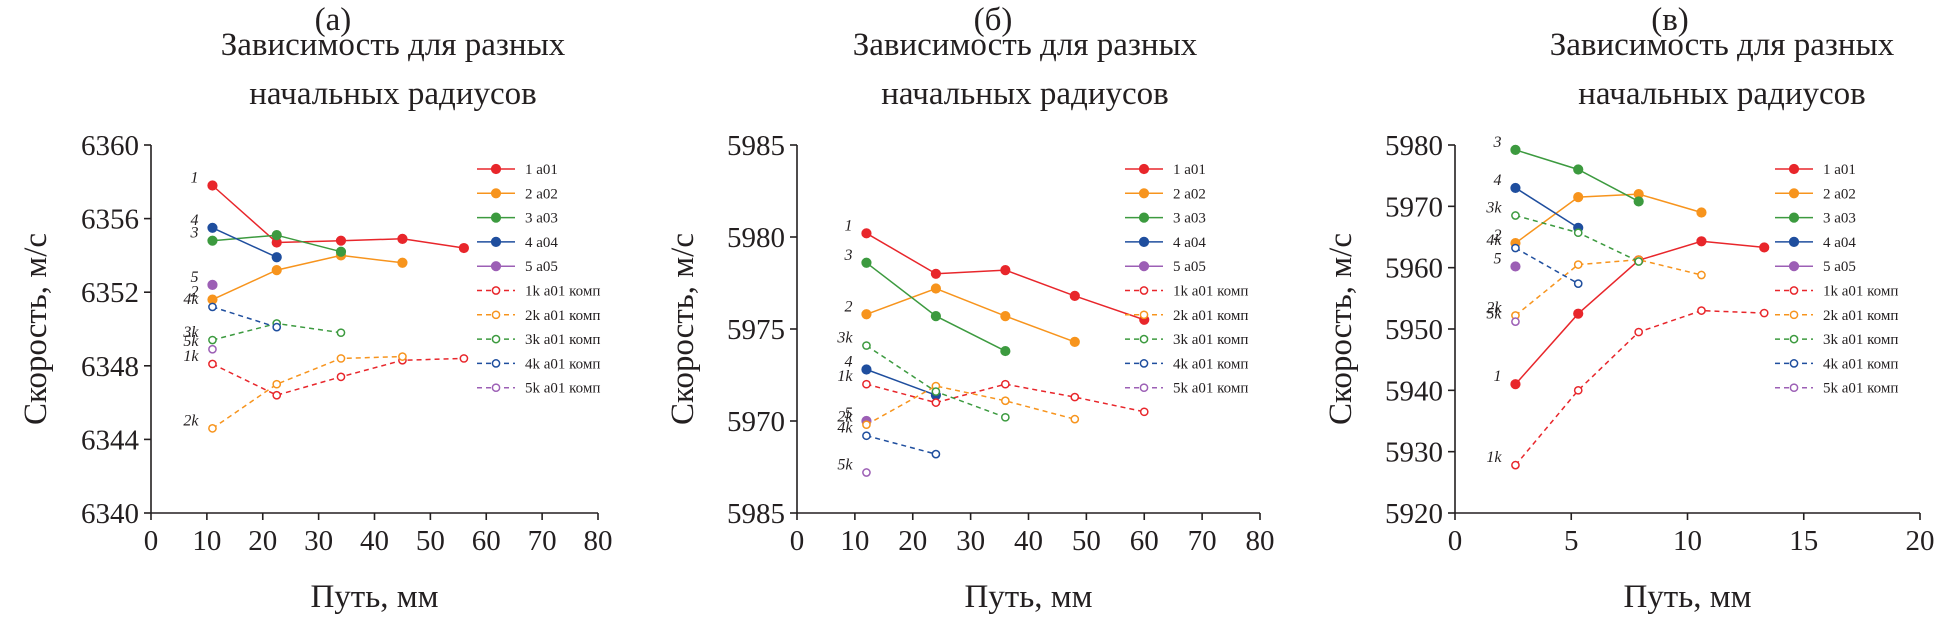 The height and width of the screenshot is (627, 1939). Describe the element at coordinates (194, 177) in the screenshot. I see `series-inline-label: 1` at that location.